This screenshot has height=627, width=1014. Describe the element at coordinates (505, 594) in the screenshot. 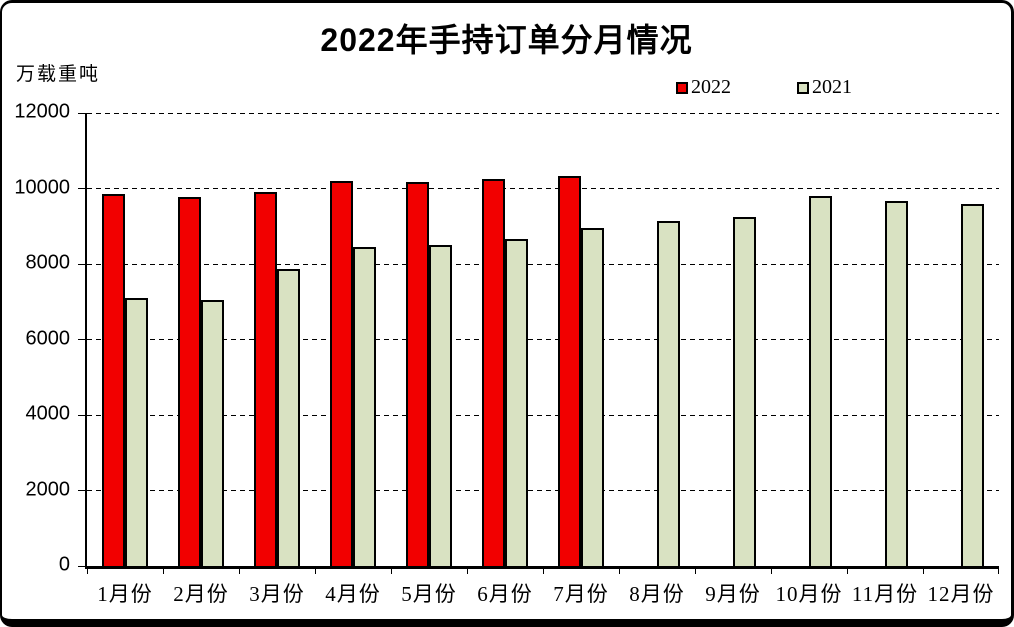

I see `x-axis-label-6月份: 6月份` at that location.